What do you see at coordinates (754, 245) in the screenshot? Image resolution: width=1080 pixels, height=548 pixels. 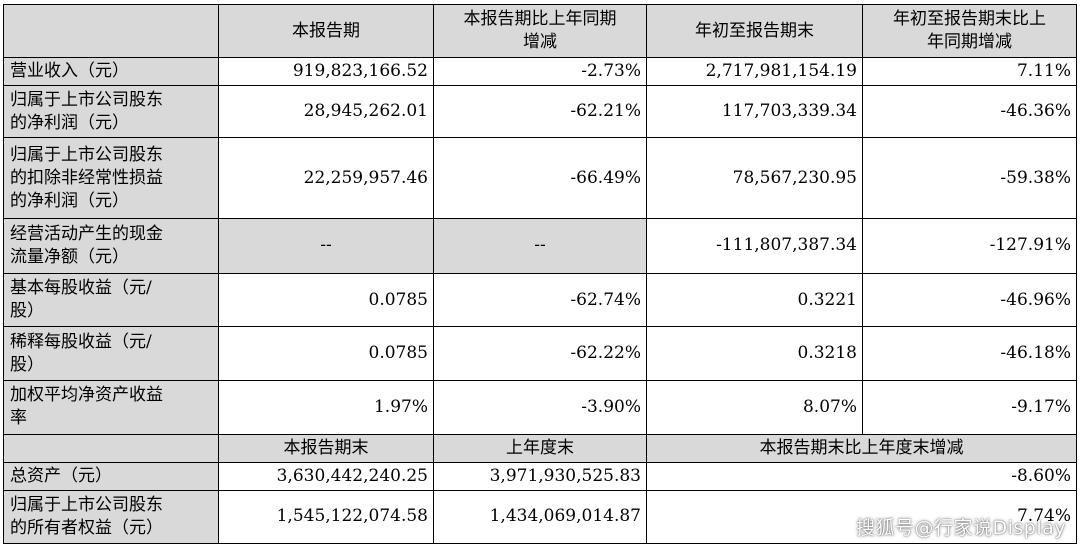 I see `cell-ytd: -111,807,387.34` at bounding box center [754, 245].